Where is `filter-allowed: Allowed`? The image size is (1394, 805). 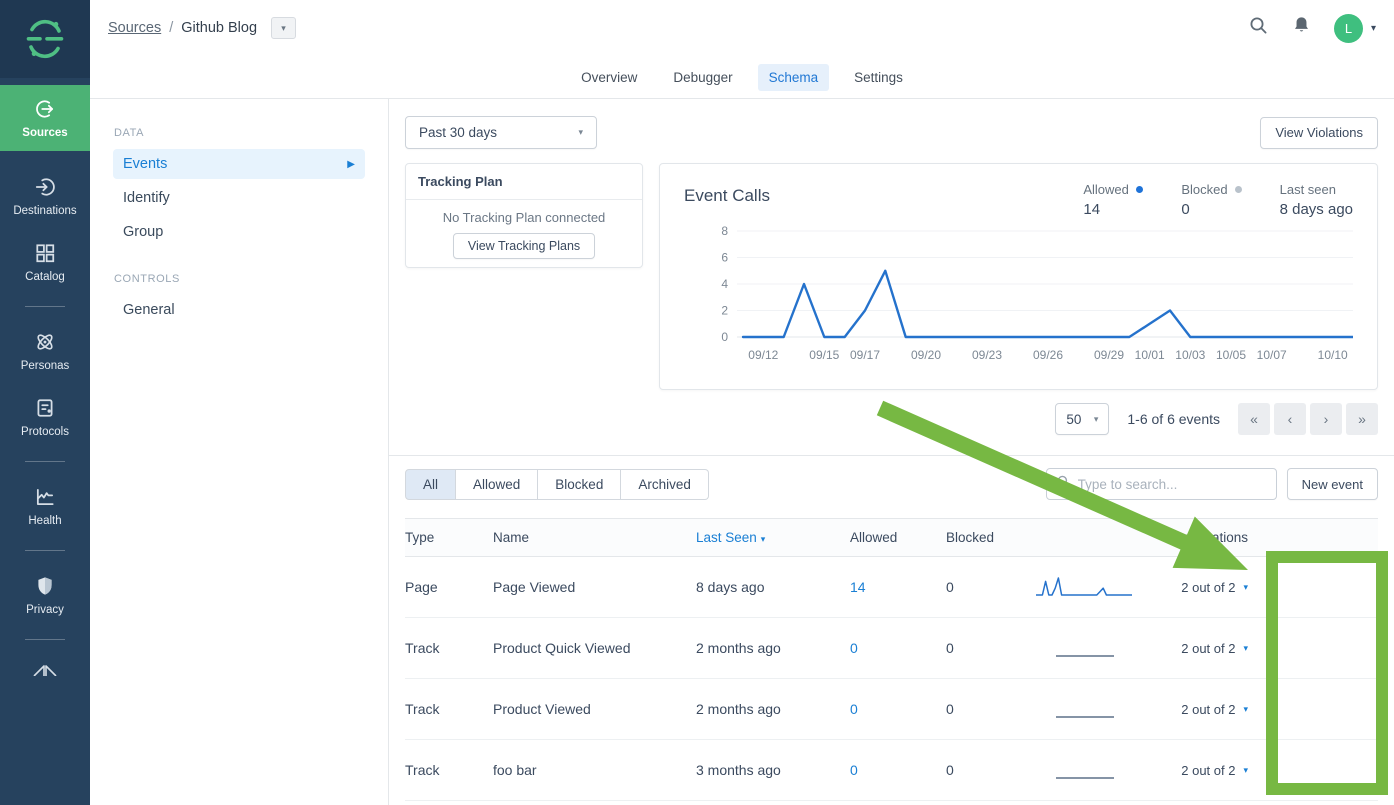 filter-allowed: Allowed is located at coordinates (497, 484).